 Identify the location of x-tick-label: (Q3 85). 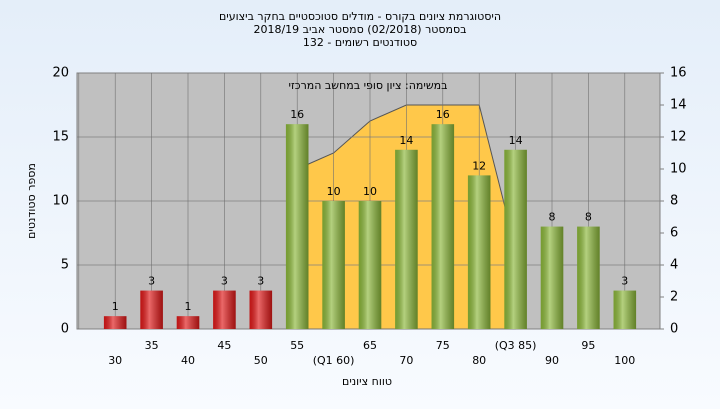
(516, 345).